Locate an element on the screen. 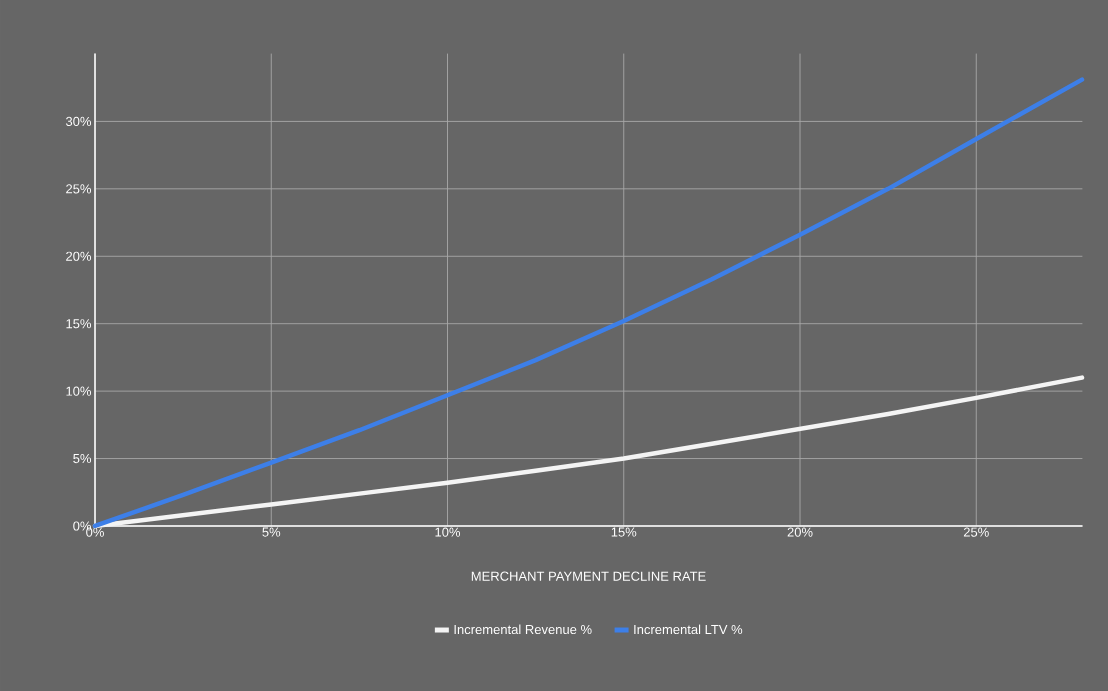 Image resolution: width=1108 pixels, height=691 pixels. y-tick-label: 30% is located at coordinates (78, 121).